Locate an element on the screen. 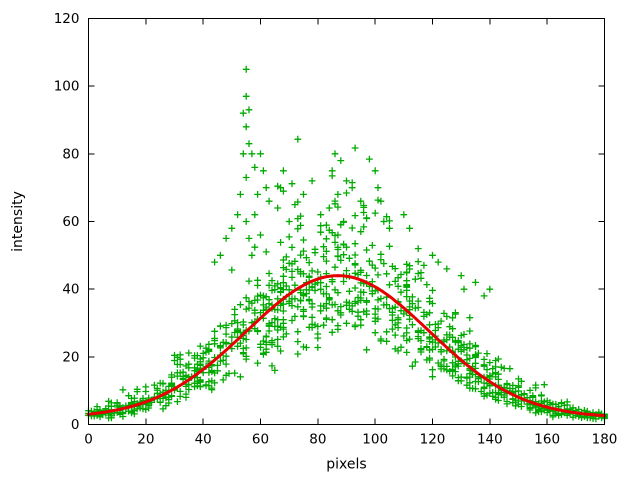  x-tick-label: 0 is located at coordinates (88, 440).